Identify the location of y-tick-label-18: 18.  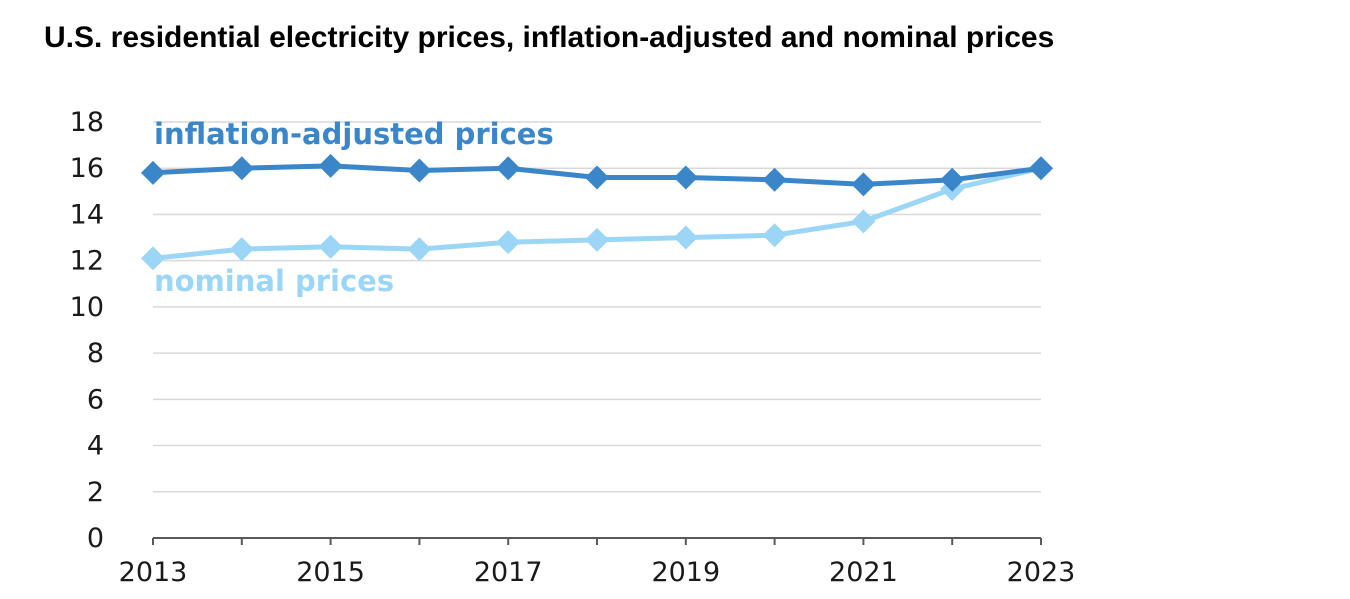
(87, 122).